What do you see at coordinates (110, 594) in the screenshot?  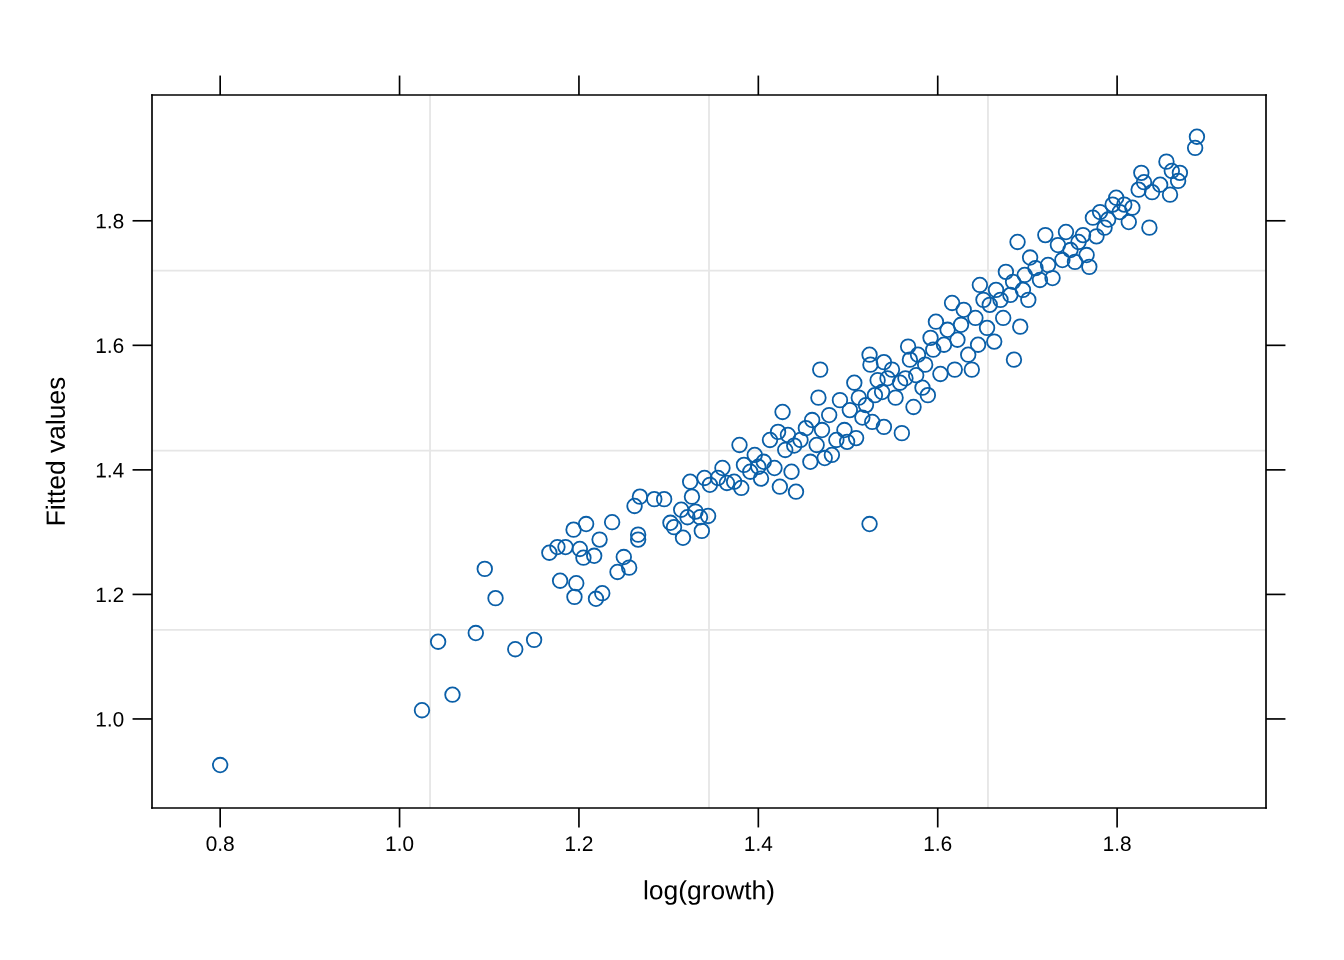 I see `y-tick-label: 1.2` at bounding box center [110, 594].